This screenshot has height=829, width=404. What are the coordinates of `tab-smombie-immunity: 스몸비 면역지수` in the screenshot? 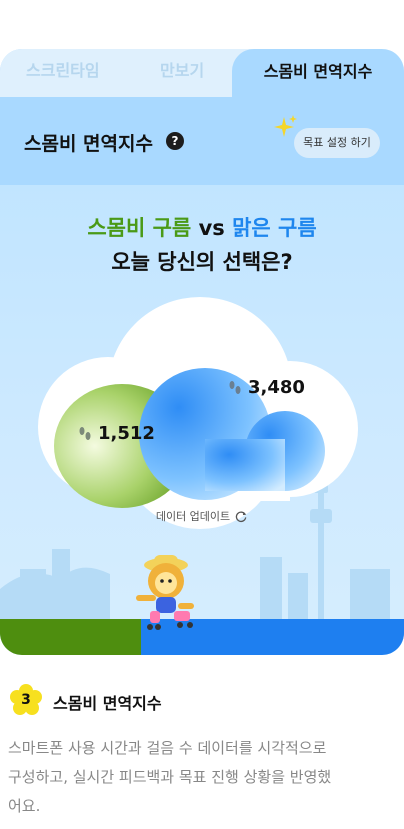 It's located at (318, 75).